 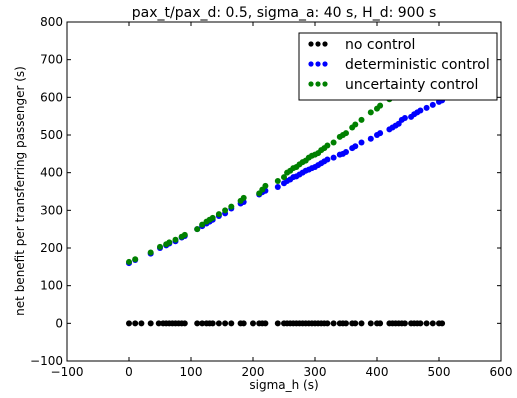 I want to click on legend-label: deterministic control, so click(x=417, y=65).